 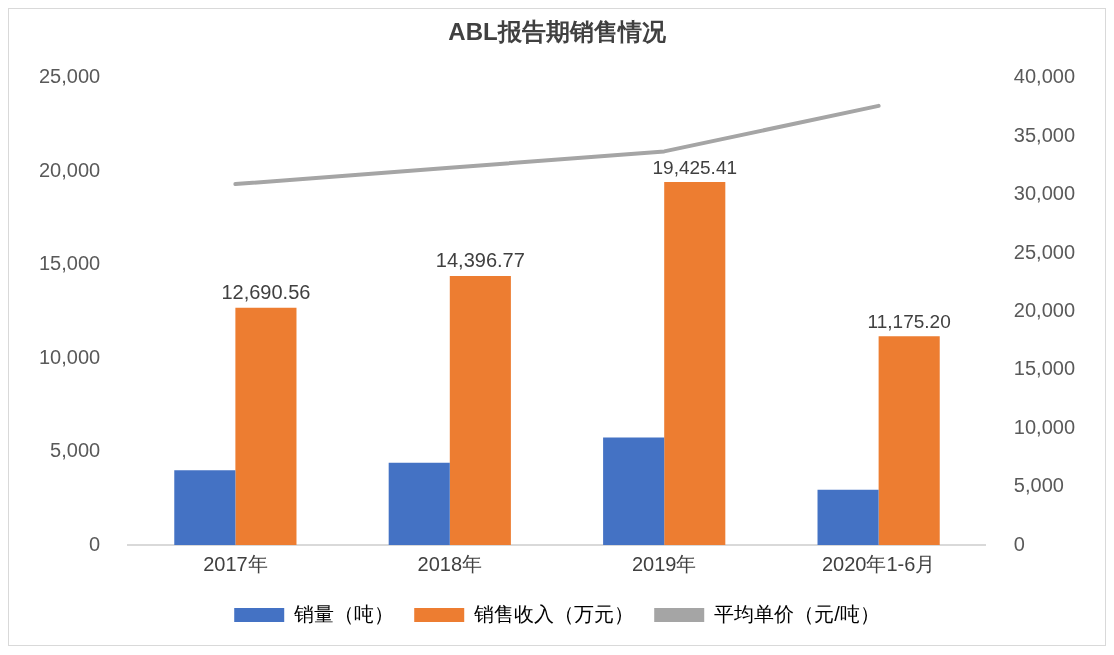 I want to click on y2-tick-label: 30,000, so click(x=1044, y=193).